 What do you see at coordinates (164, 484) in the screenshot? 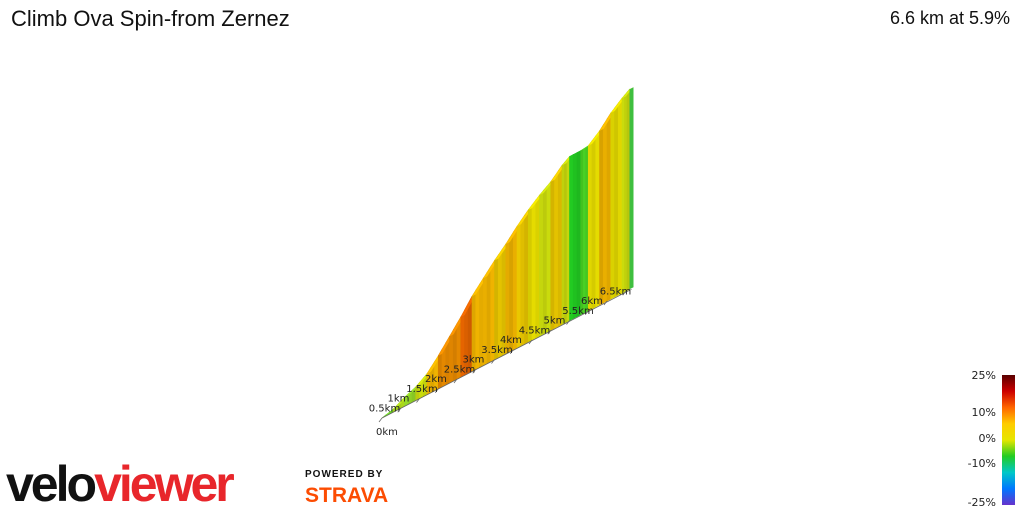
I see `logo-viewer: viewer` at bounding box center [164, 484].